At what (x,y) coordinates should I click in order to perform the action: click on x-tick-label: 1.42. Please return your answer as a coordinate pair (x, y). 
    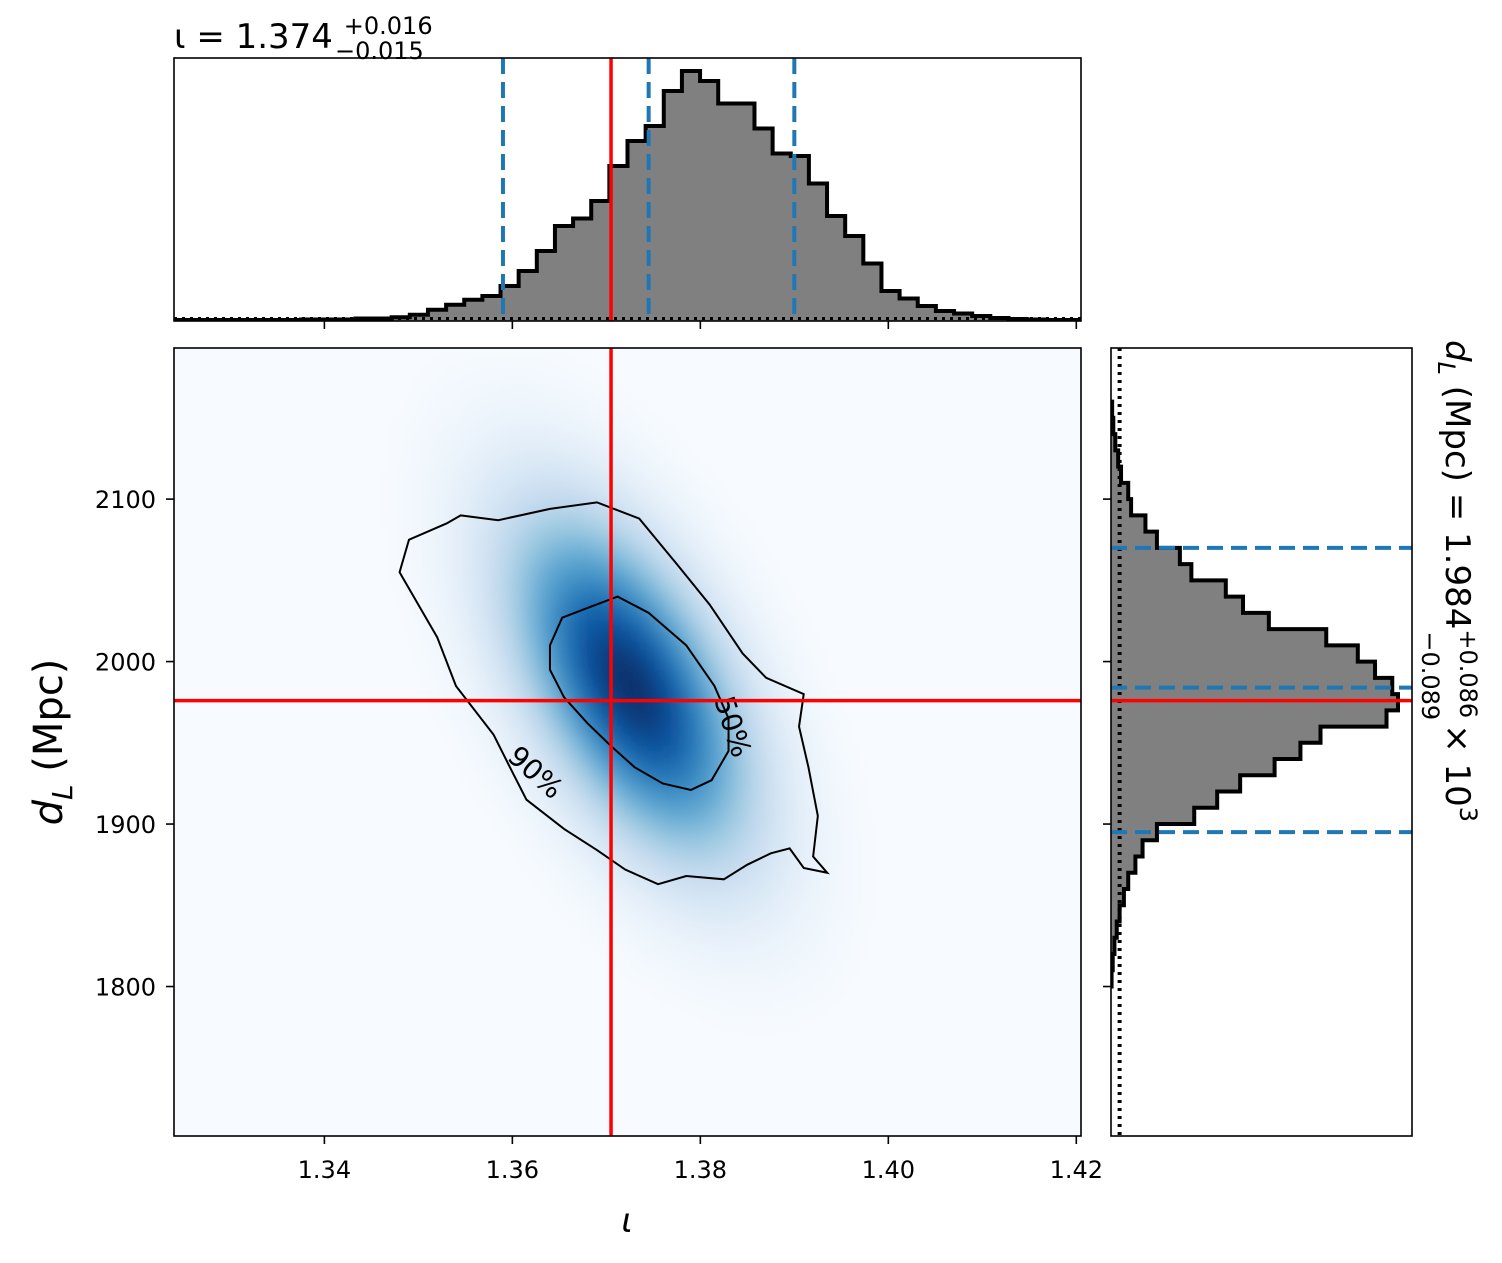
    Looking at the image, I should click on (1076, 1170).